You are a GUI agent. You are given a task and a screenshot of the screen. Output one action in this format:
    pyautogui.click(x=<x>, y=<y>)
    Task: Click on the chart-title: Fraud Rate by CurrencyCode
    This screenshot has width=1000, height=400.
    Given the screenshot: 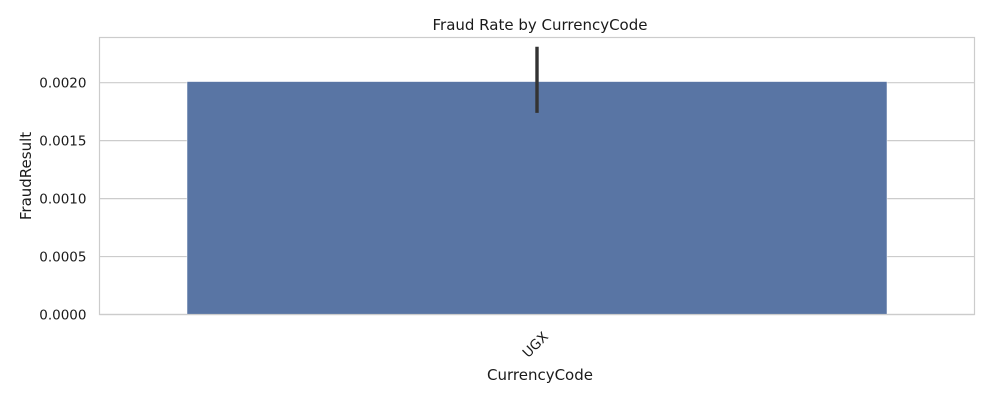 What is the action you would take?
    pyautogui.click(x=539, y=25)
    